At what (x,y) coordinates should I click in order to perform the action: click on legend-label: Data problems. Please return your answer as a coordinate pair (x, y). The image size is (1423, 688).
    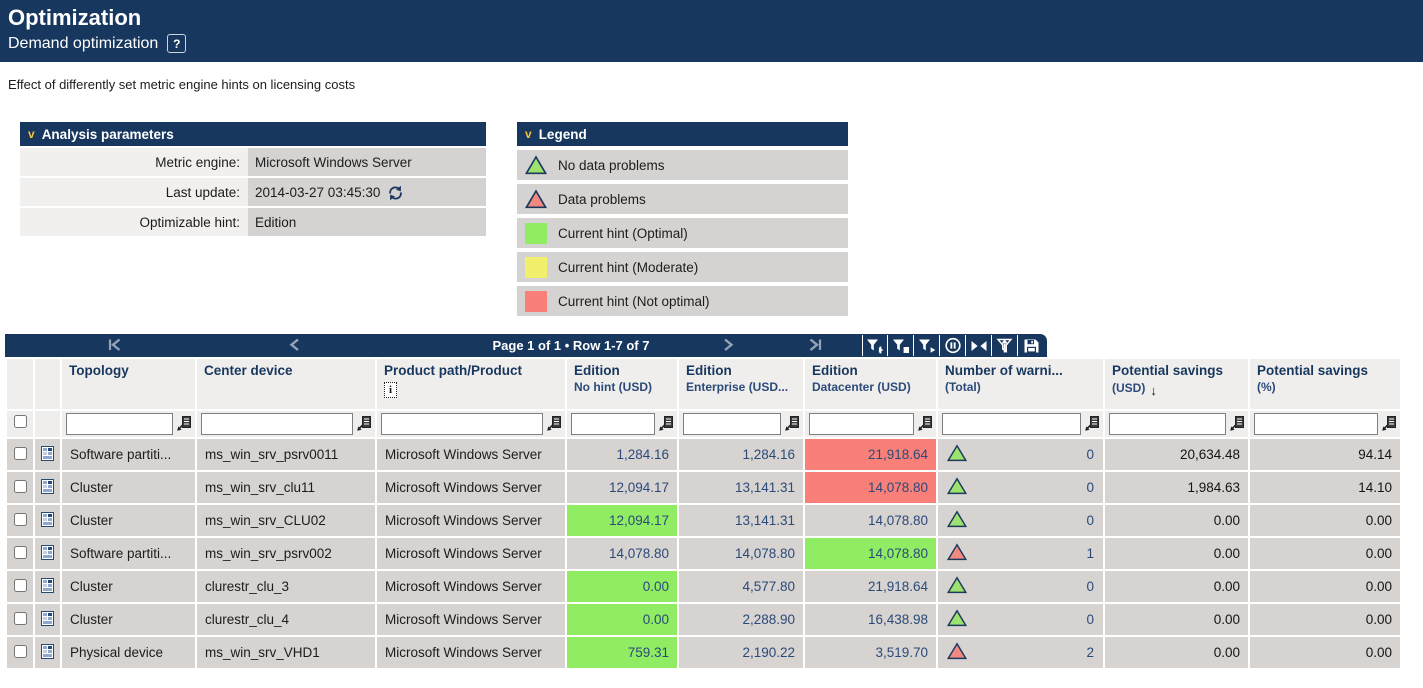
    Looking at the image, I should click on (602, 199).